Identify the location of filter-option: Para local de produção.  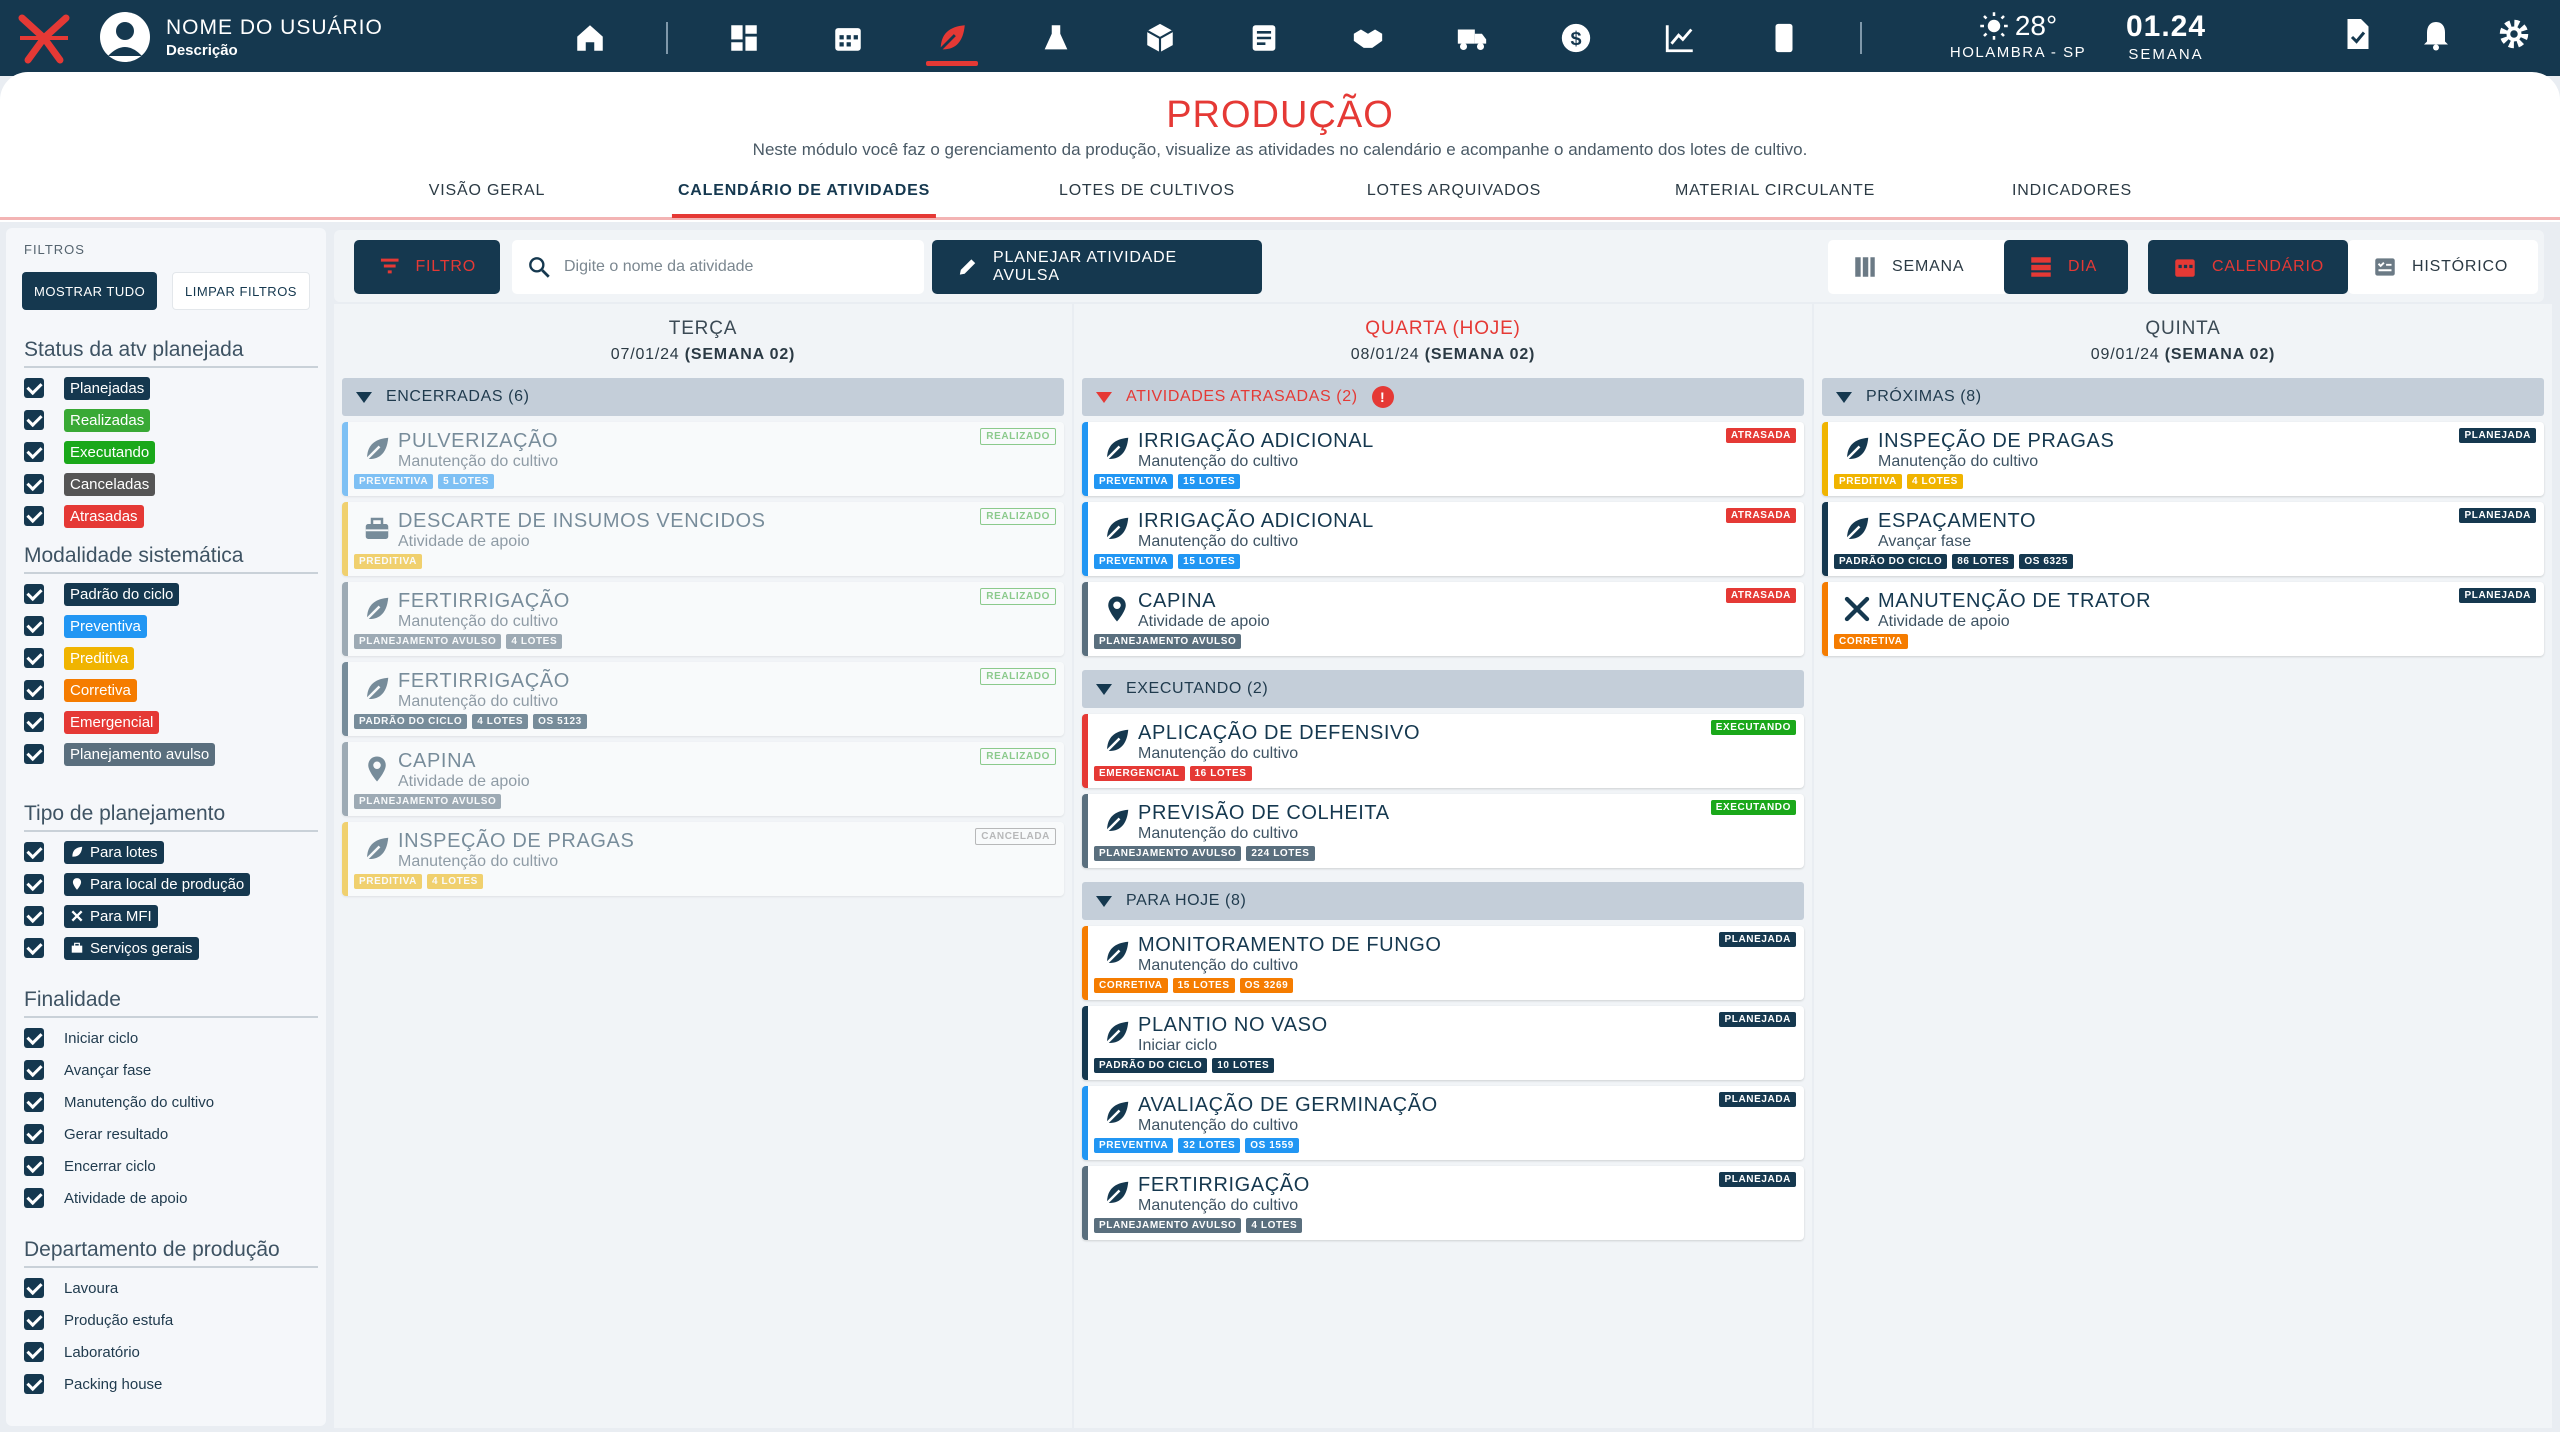
(171, 884).